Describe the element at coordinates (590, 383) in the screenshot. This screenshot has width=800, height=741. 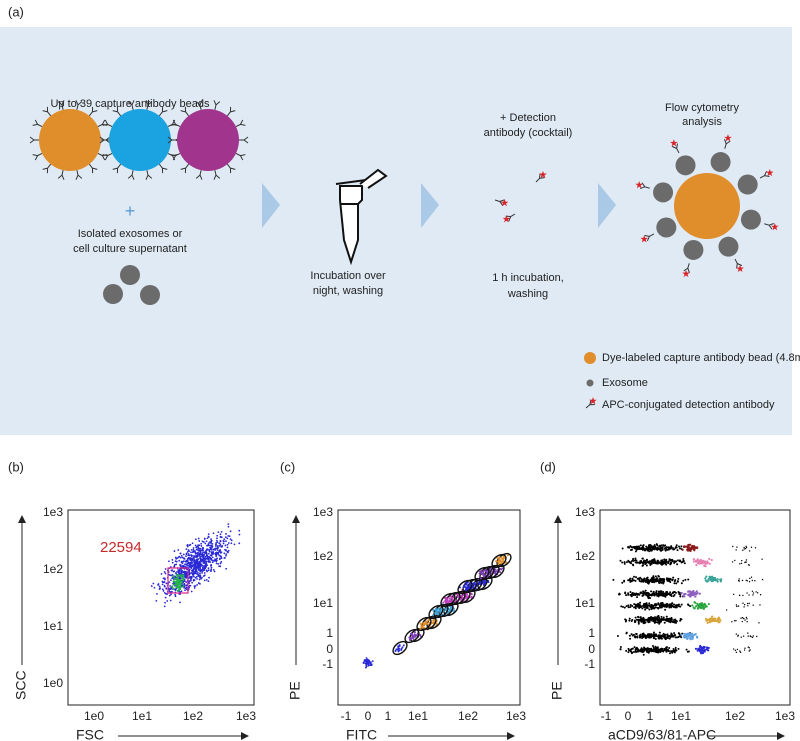
I see `legend-exosome` at that location.